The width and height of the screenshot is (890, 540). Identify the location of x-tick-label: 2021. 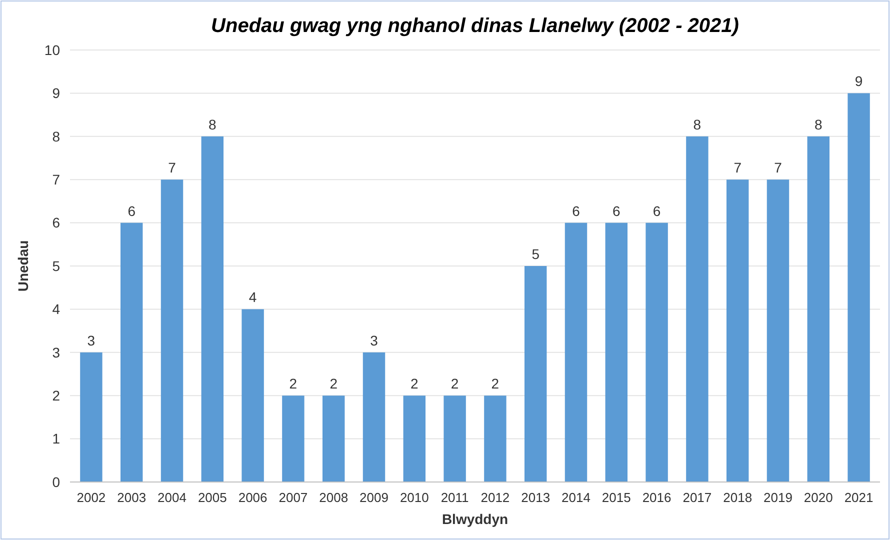
(859, 497).